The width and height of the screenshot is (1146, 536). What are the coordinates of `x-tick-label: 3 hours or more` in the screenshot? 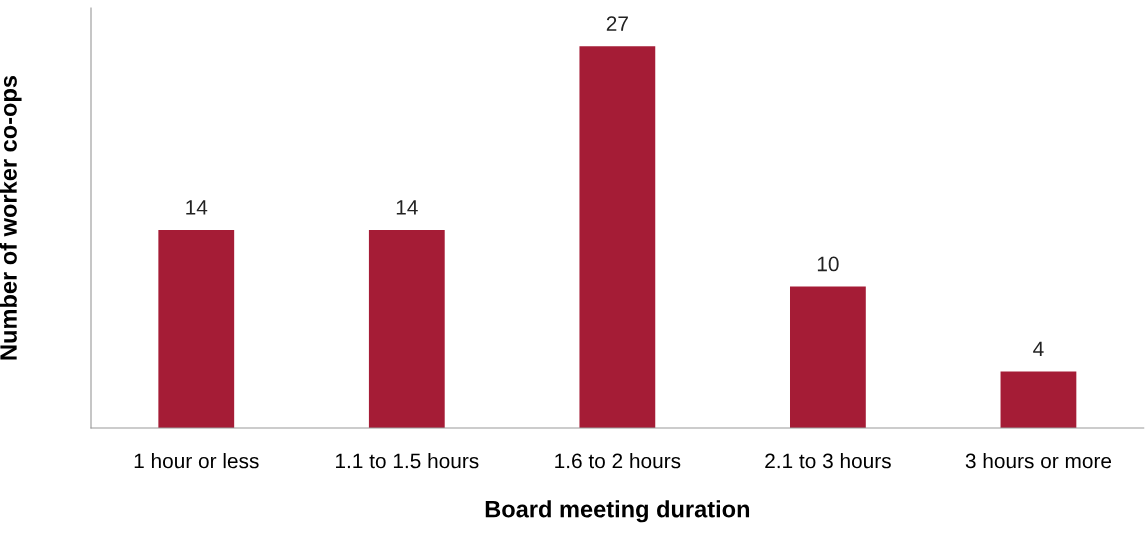 It's located at (1038, 461).